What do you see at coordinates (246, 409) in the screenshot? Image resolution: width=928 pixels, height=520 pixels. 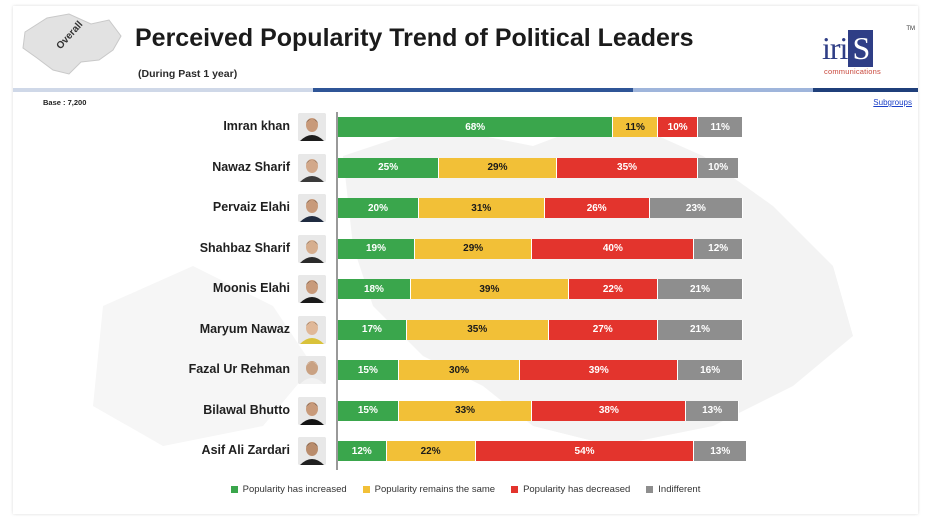 I see `leader-name-label: Bilawal Bhutto` at bounding box center [246, 409].